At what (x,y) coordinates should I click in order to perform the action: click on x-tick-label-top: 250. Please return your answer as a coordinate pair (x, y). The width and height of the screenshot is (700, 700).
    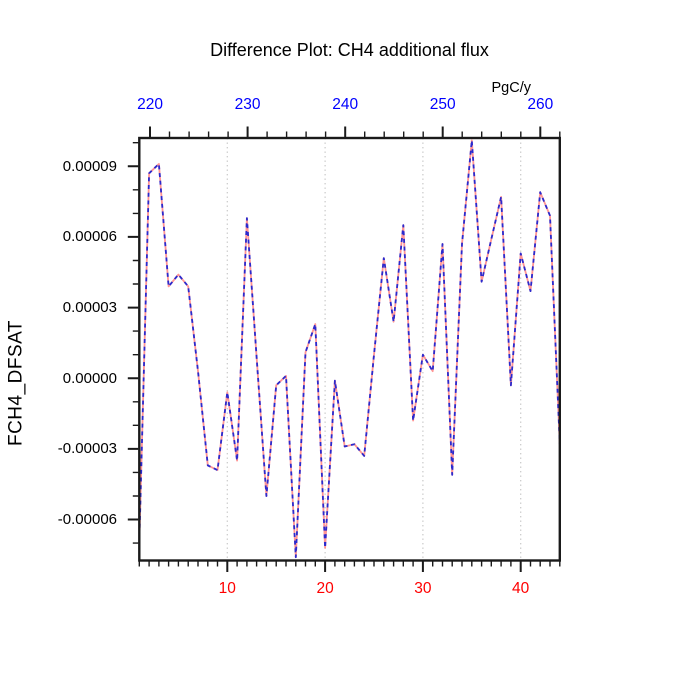
    Looking at the image, I should click on (442, 104).